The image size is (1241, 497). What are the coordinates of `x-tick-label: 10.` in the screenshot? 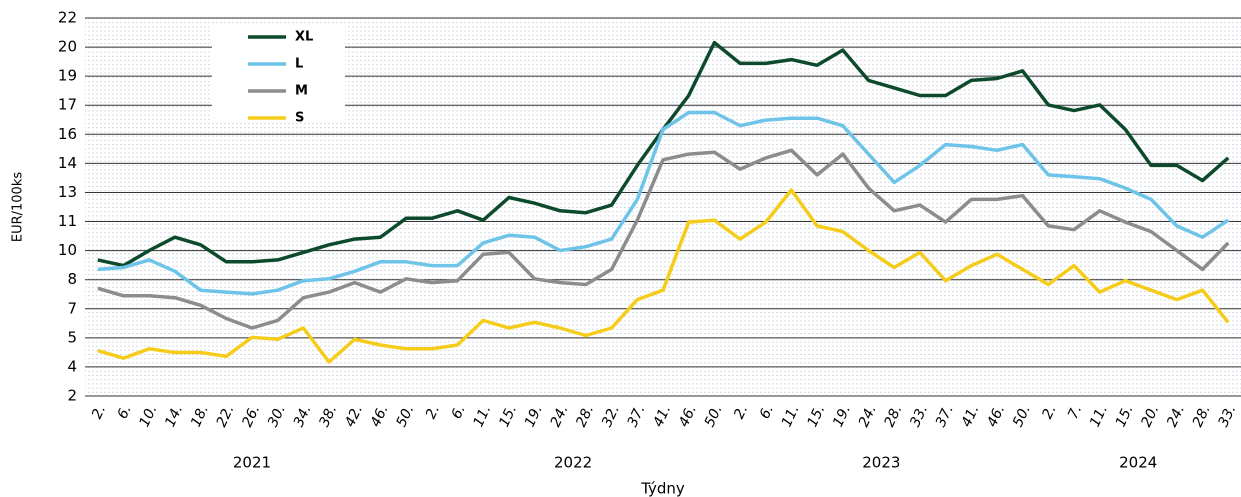 It's located at (149, 416).